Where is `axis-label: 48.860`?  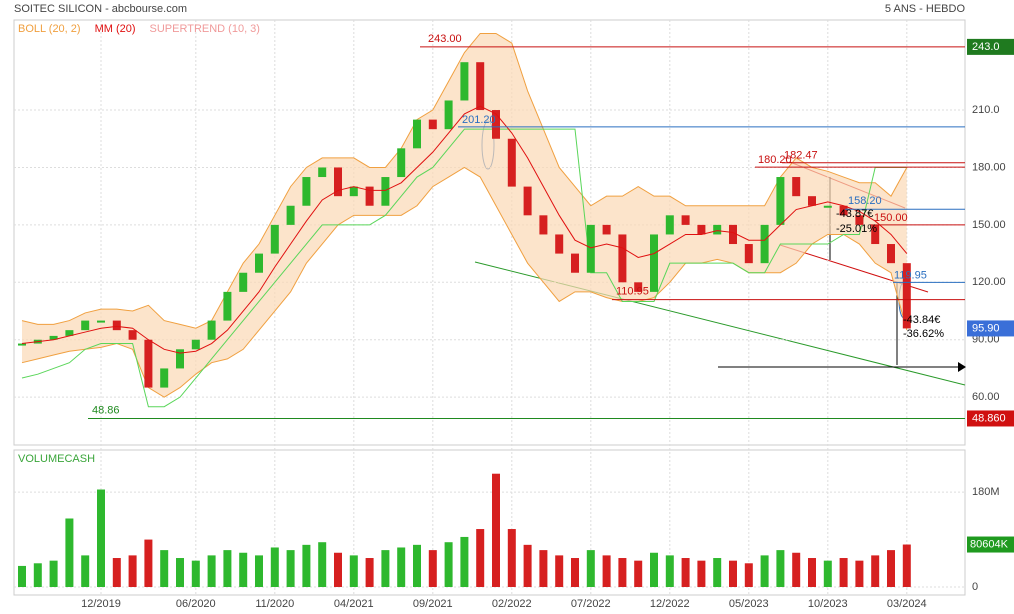 axis-label: 48.860 is located at coordinates (989, 418).